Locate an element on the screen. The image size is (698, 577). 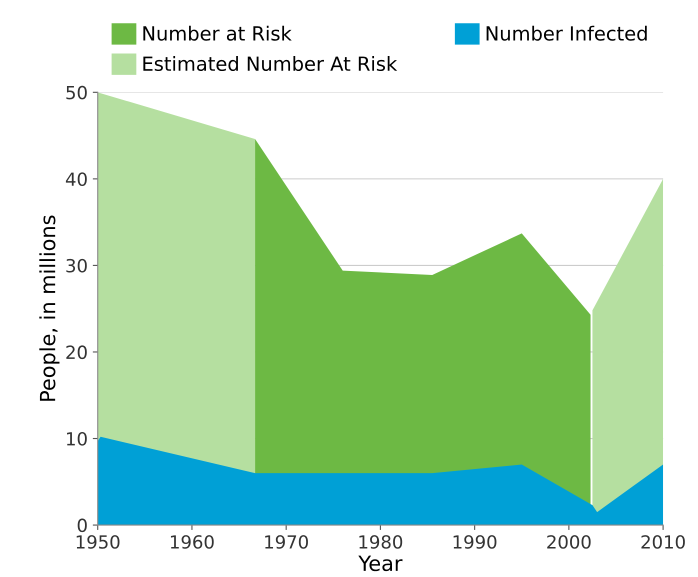
x-tick-label: 1970 is located at coordinates (286, 542).